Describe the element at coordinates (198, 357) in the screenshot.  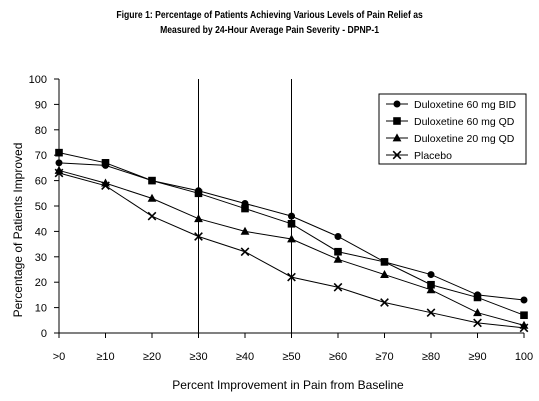
I see `x-tick-label: ≥30` at that location.